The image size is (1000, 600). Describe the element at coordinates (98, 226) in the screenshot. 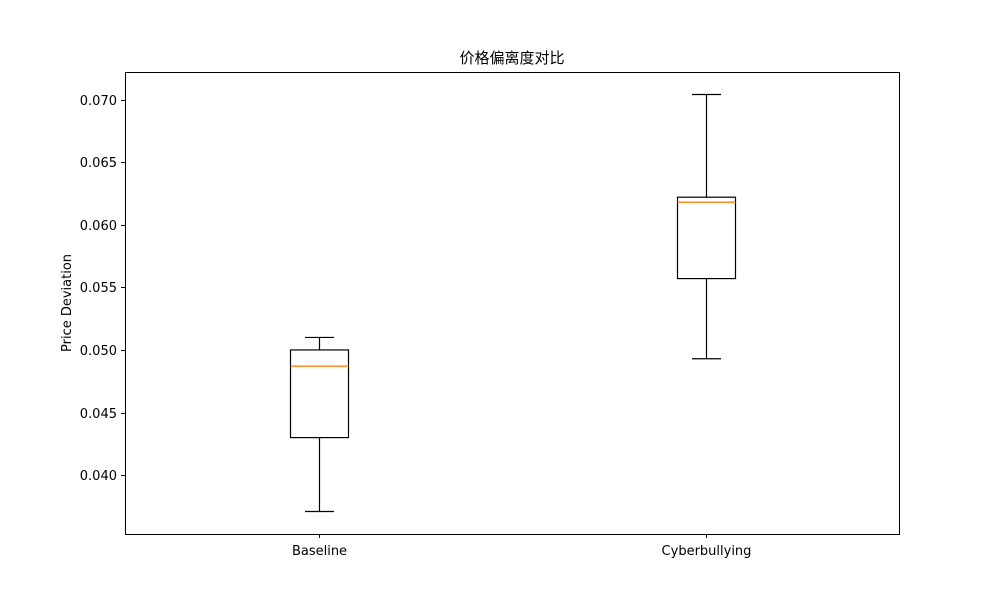

I see `y-tick-label: 0.060` at that location.